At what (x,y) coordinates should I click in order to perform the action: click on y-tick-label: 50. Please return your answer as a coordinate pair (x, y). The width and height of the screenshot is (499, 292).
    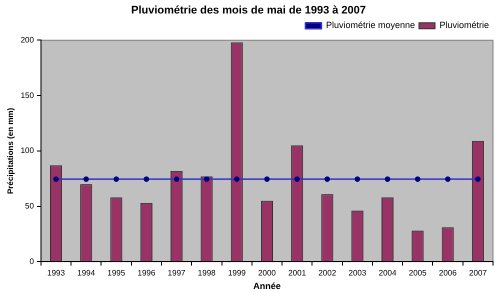
    Looking at the image, I should click on (29, 205).